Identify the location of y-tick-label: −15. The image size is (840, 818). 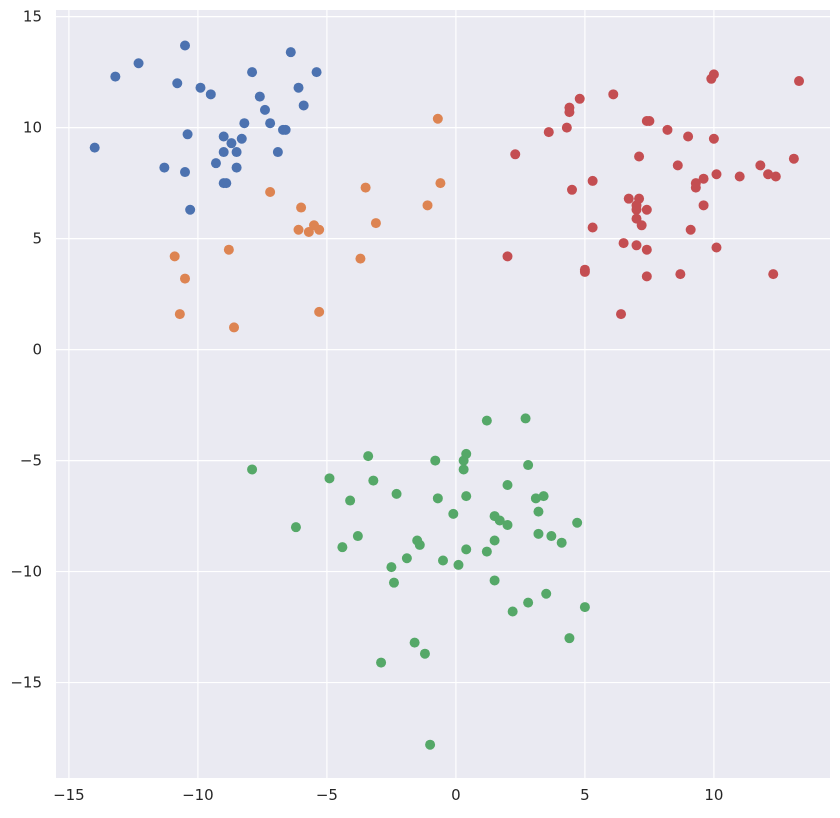
(26, 683).